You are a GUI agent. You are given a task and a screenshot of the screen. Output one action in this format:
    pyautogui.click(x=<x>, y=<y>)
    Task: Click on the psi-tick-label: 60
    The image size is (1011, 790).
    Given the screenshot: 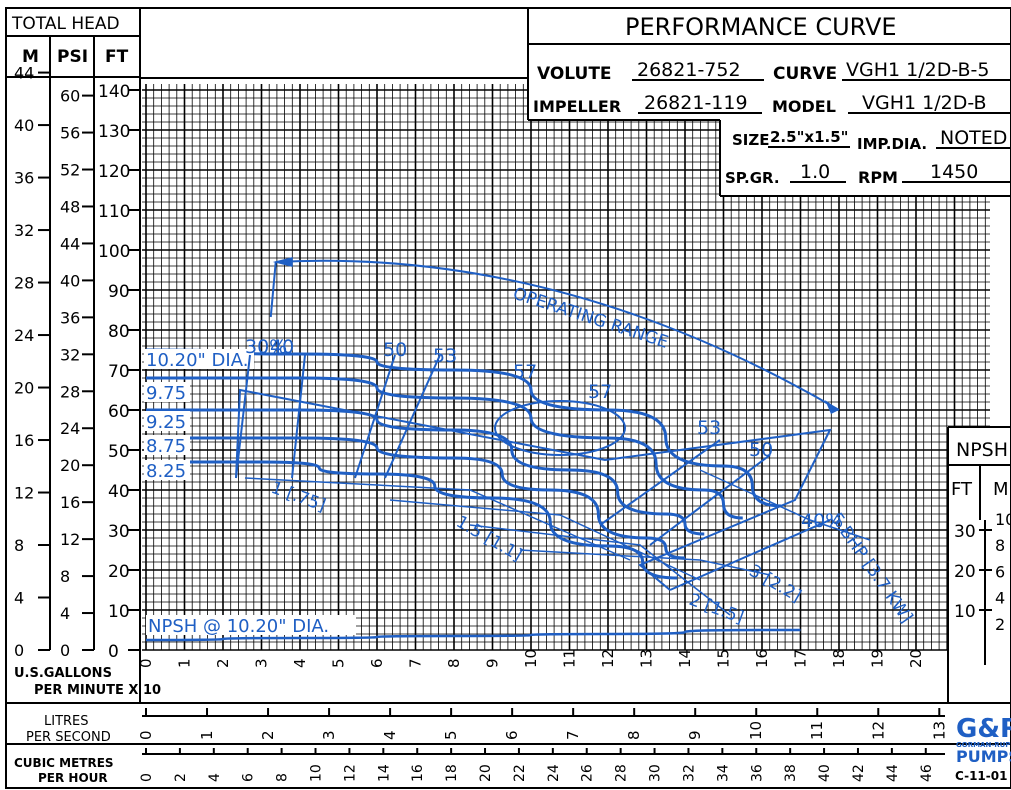 What is the action you would take?
    pyautogui.click(x=70, y=96)
    